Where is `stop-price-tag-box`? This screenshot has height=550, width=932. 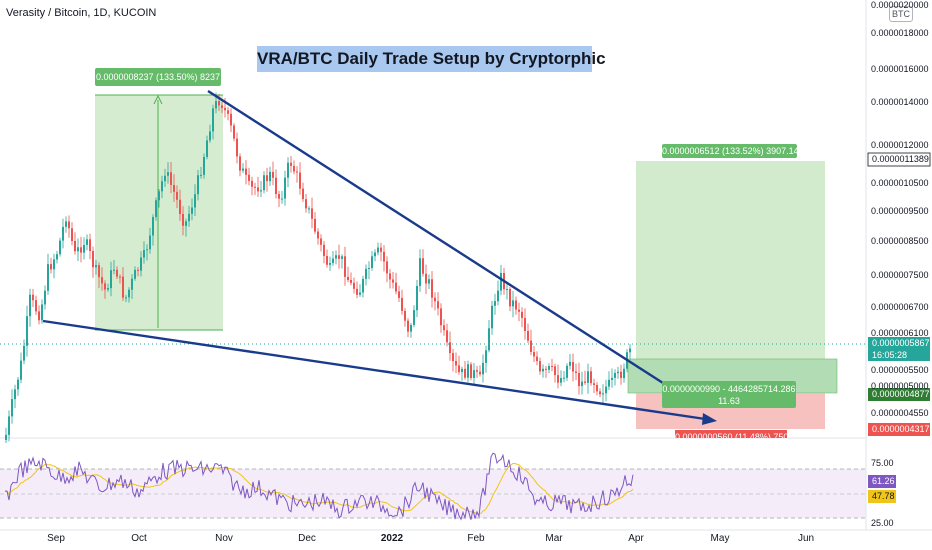
stop-price-tag-box is located at coordinates (899, 429).